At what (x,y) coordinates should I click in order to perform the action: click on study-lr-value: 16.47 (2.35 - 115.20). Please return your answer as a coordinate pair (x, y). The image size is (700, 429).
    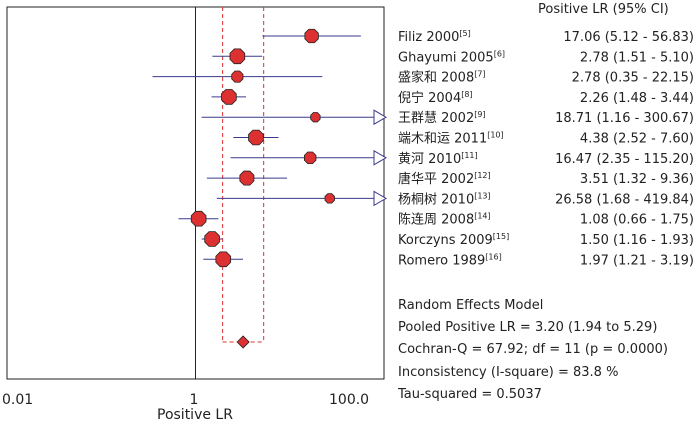
    Looking at the image, I should click on (624, 159).